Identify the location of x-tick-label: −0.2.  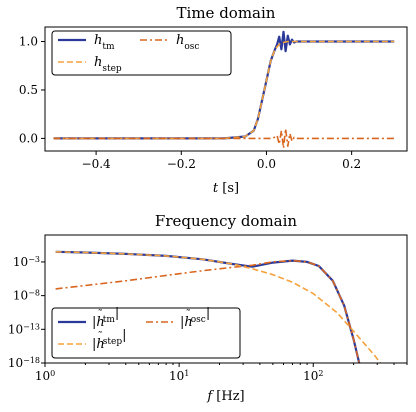
(181, 164).